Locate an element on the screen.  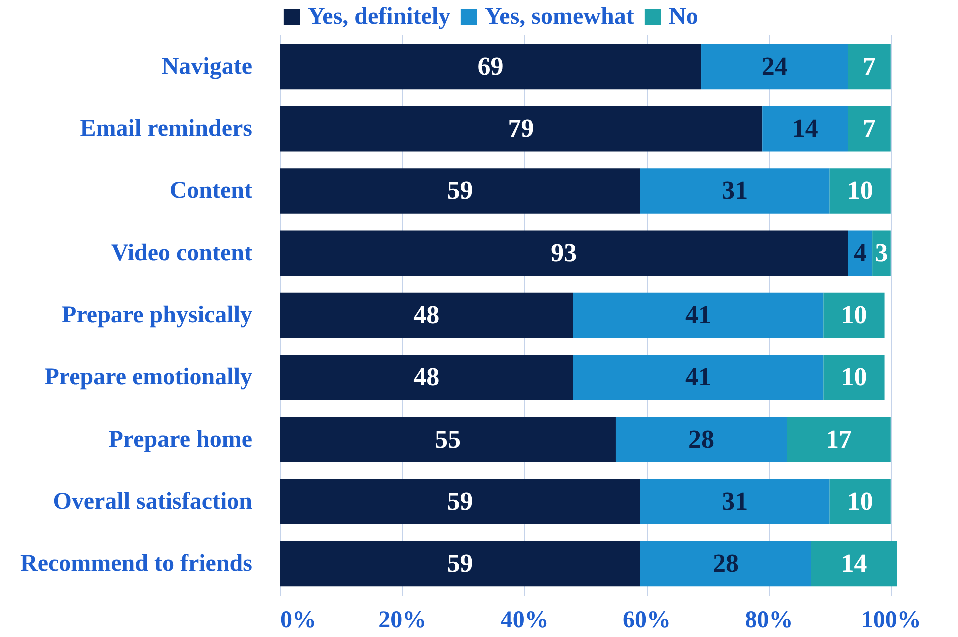
y-tick-label: Content is located at coordinates (211, 191).